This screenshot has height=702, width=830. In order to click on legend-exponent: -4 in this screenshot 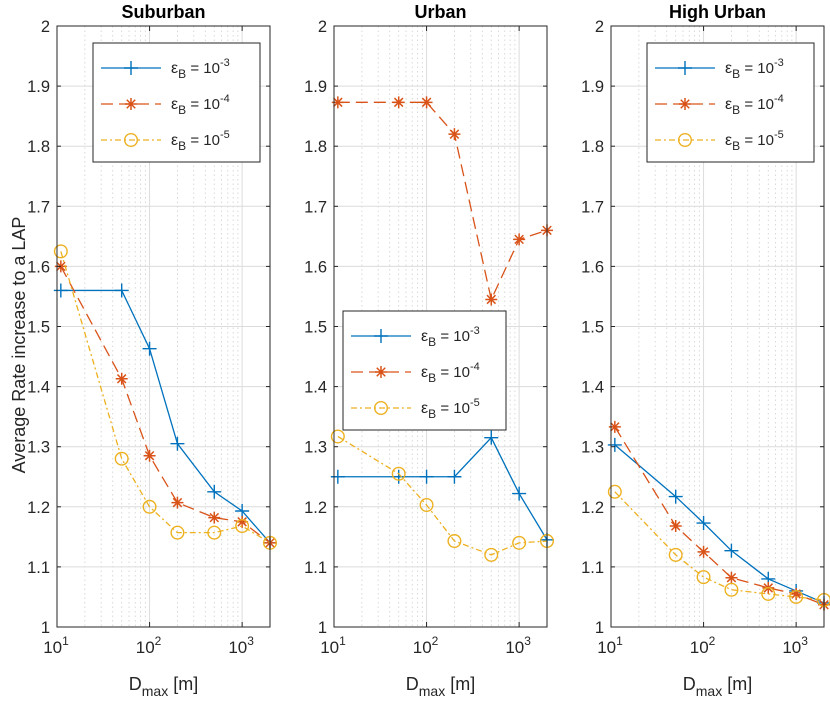, I will do `click(779, 99)`.